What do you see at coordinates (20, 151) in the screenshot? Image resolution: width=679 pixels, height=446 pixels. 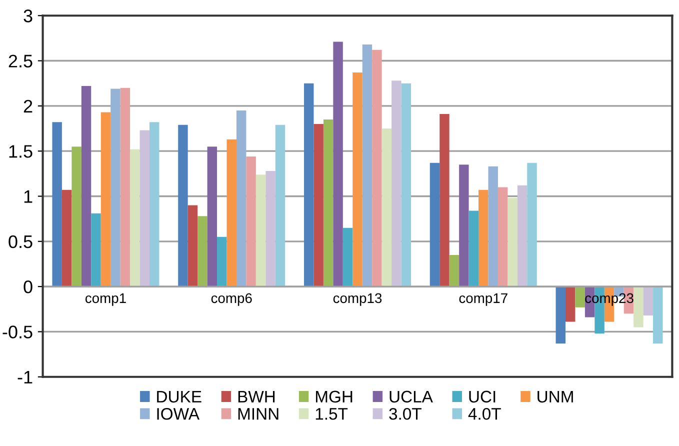 I see `y-tick-label: 1.5` at bounding box center [20, 151].